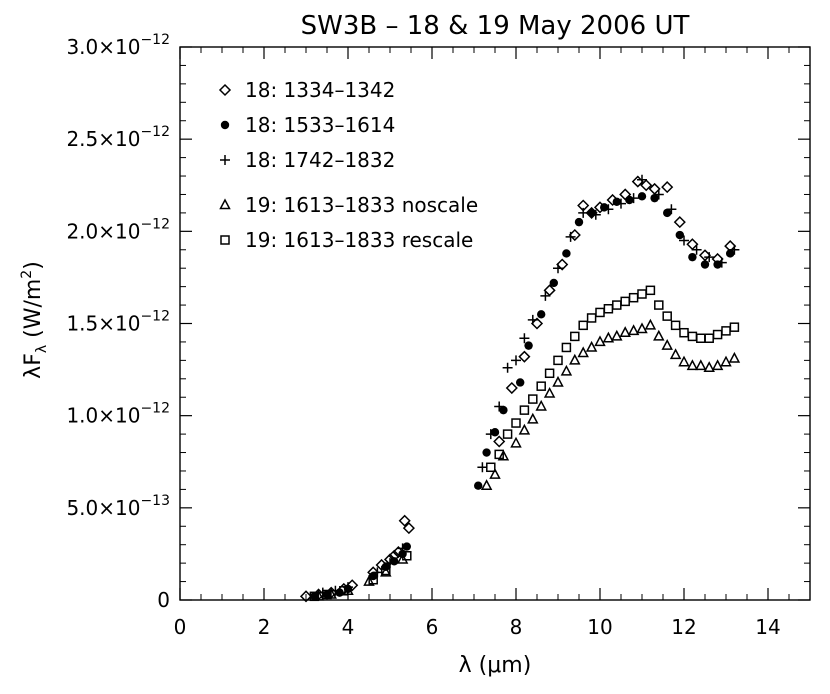 Image resolution: width=830 pixels, height=694 pixels. What do you see at coordinates (320, 125) in the screenshot?
I see `legend-label: 18: 1533–1614` at bounding box center [320, 125].